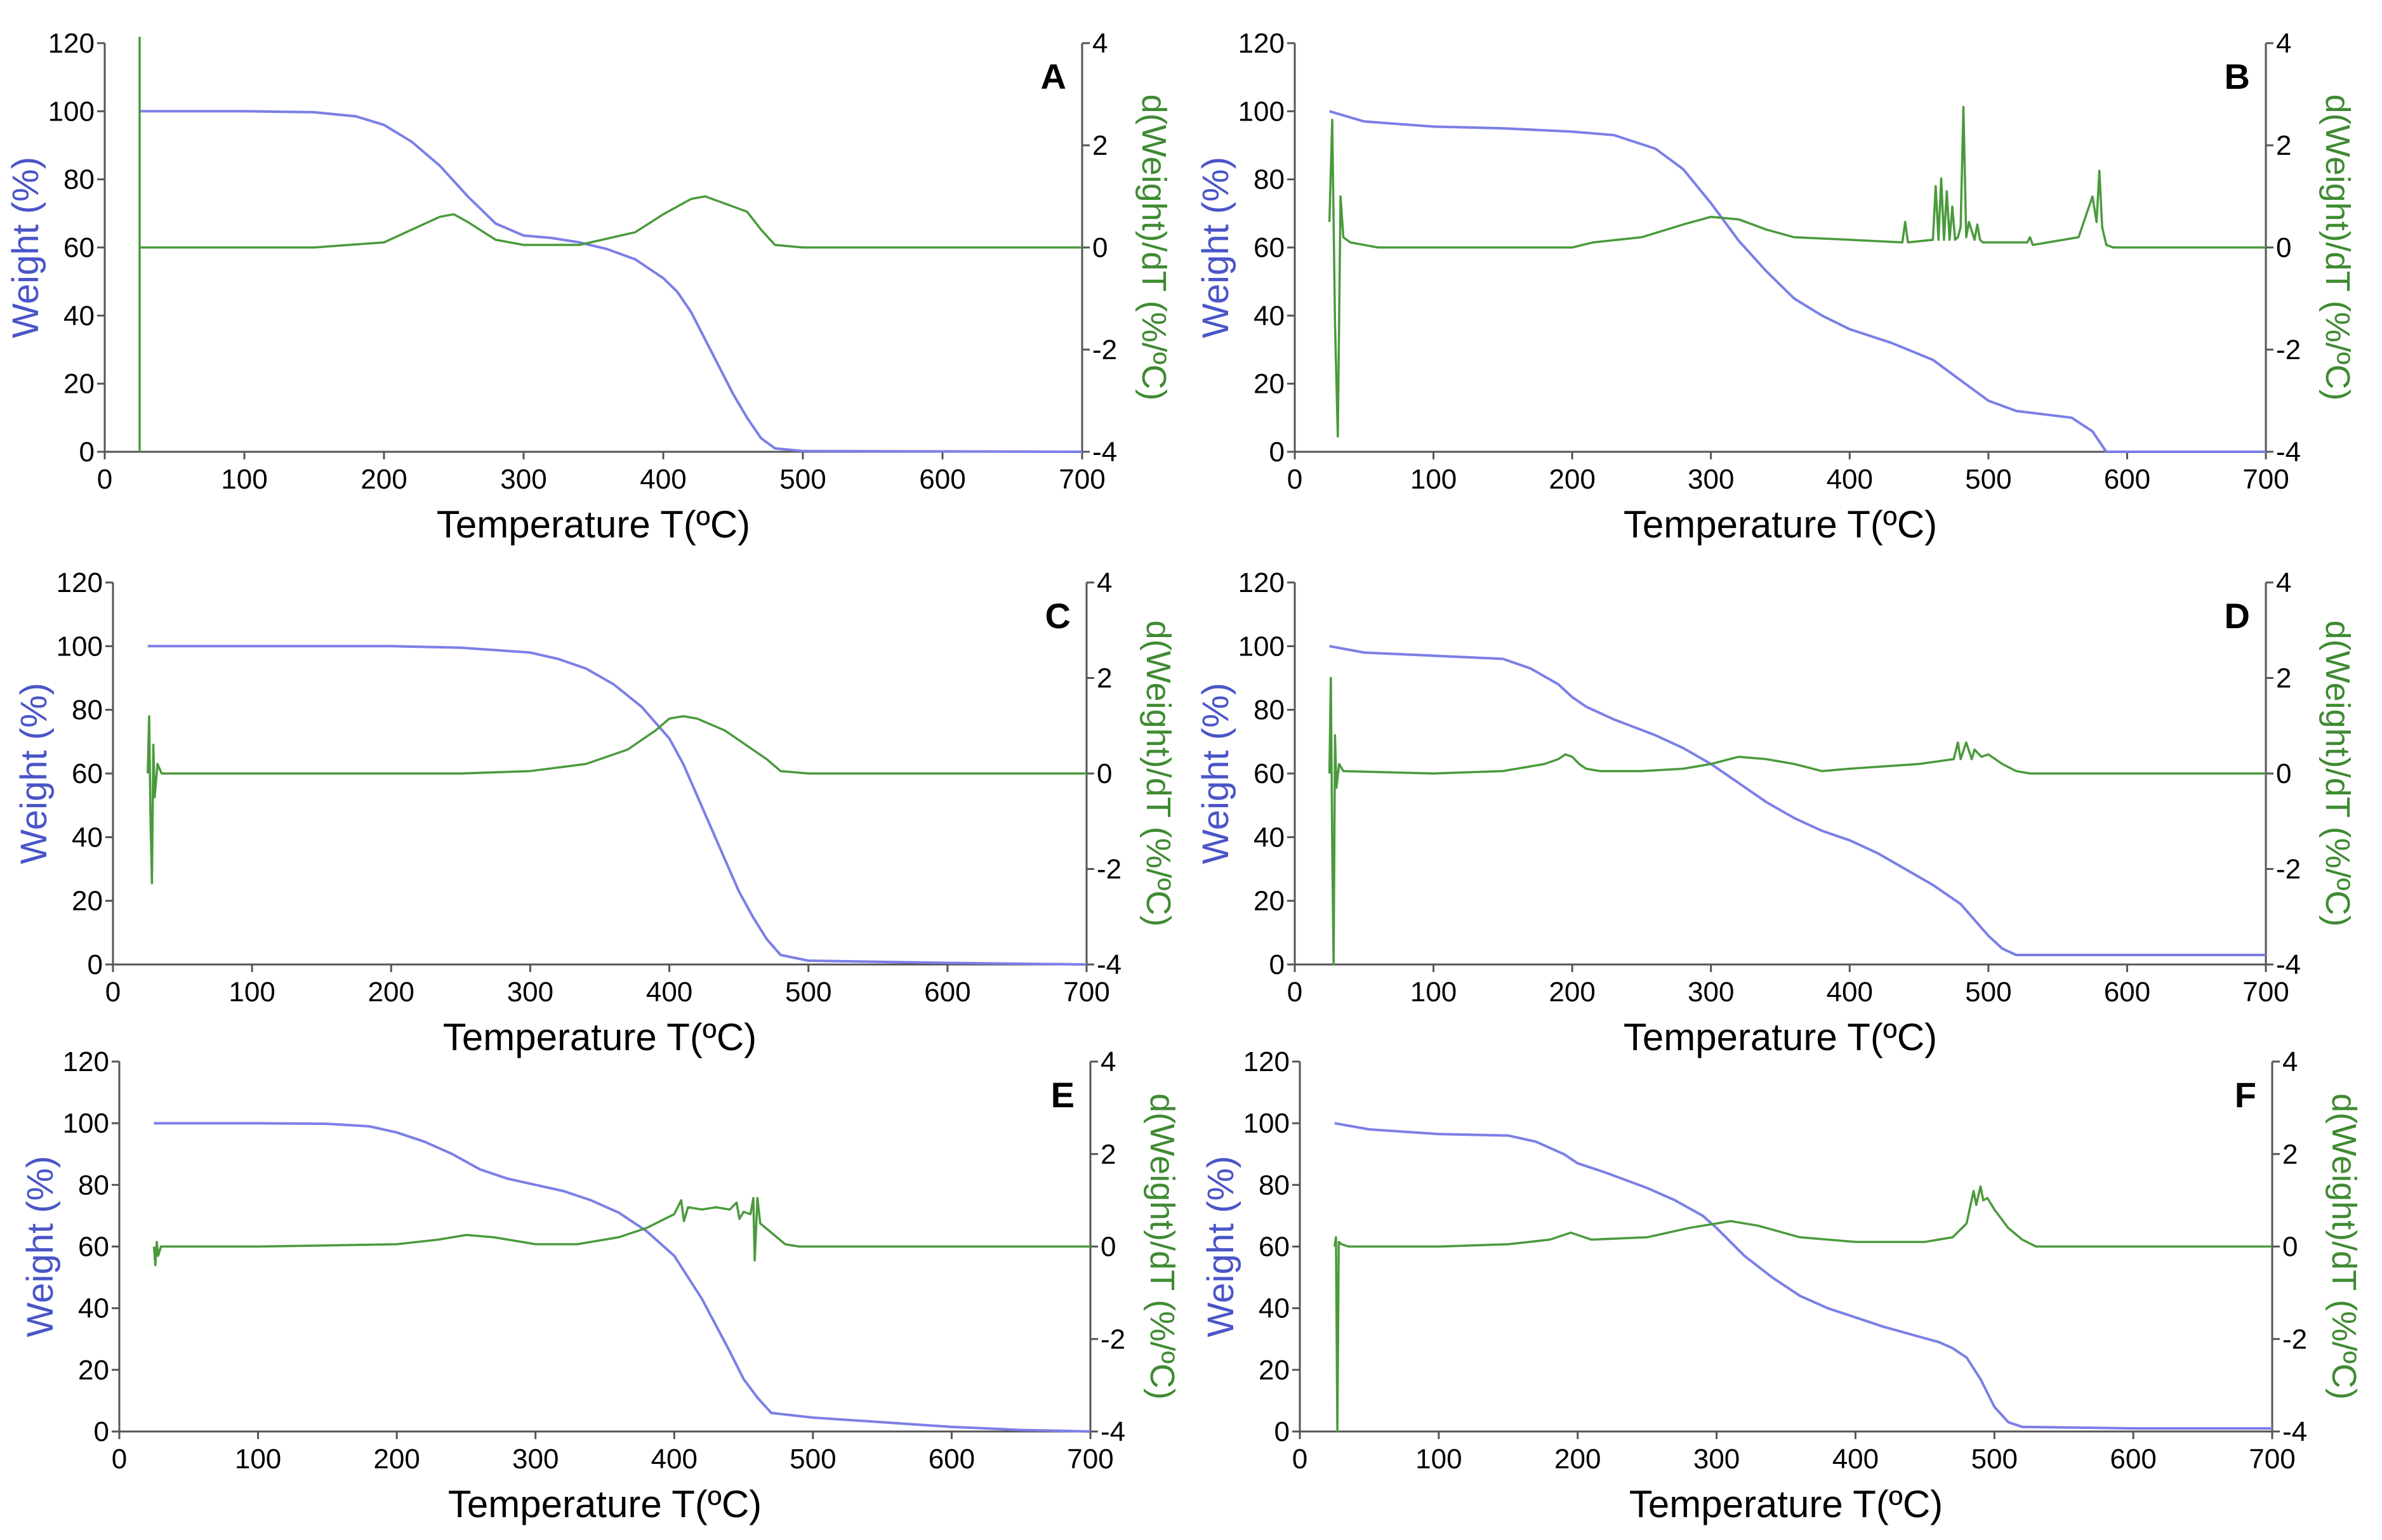  What do you see at coordinates (2288, 964) in the screenshot?
I see `y-right-tick-label: -4` at bounding box center [2288, 964].